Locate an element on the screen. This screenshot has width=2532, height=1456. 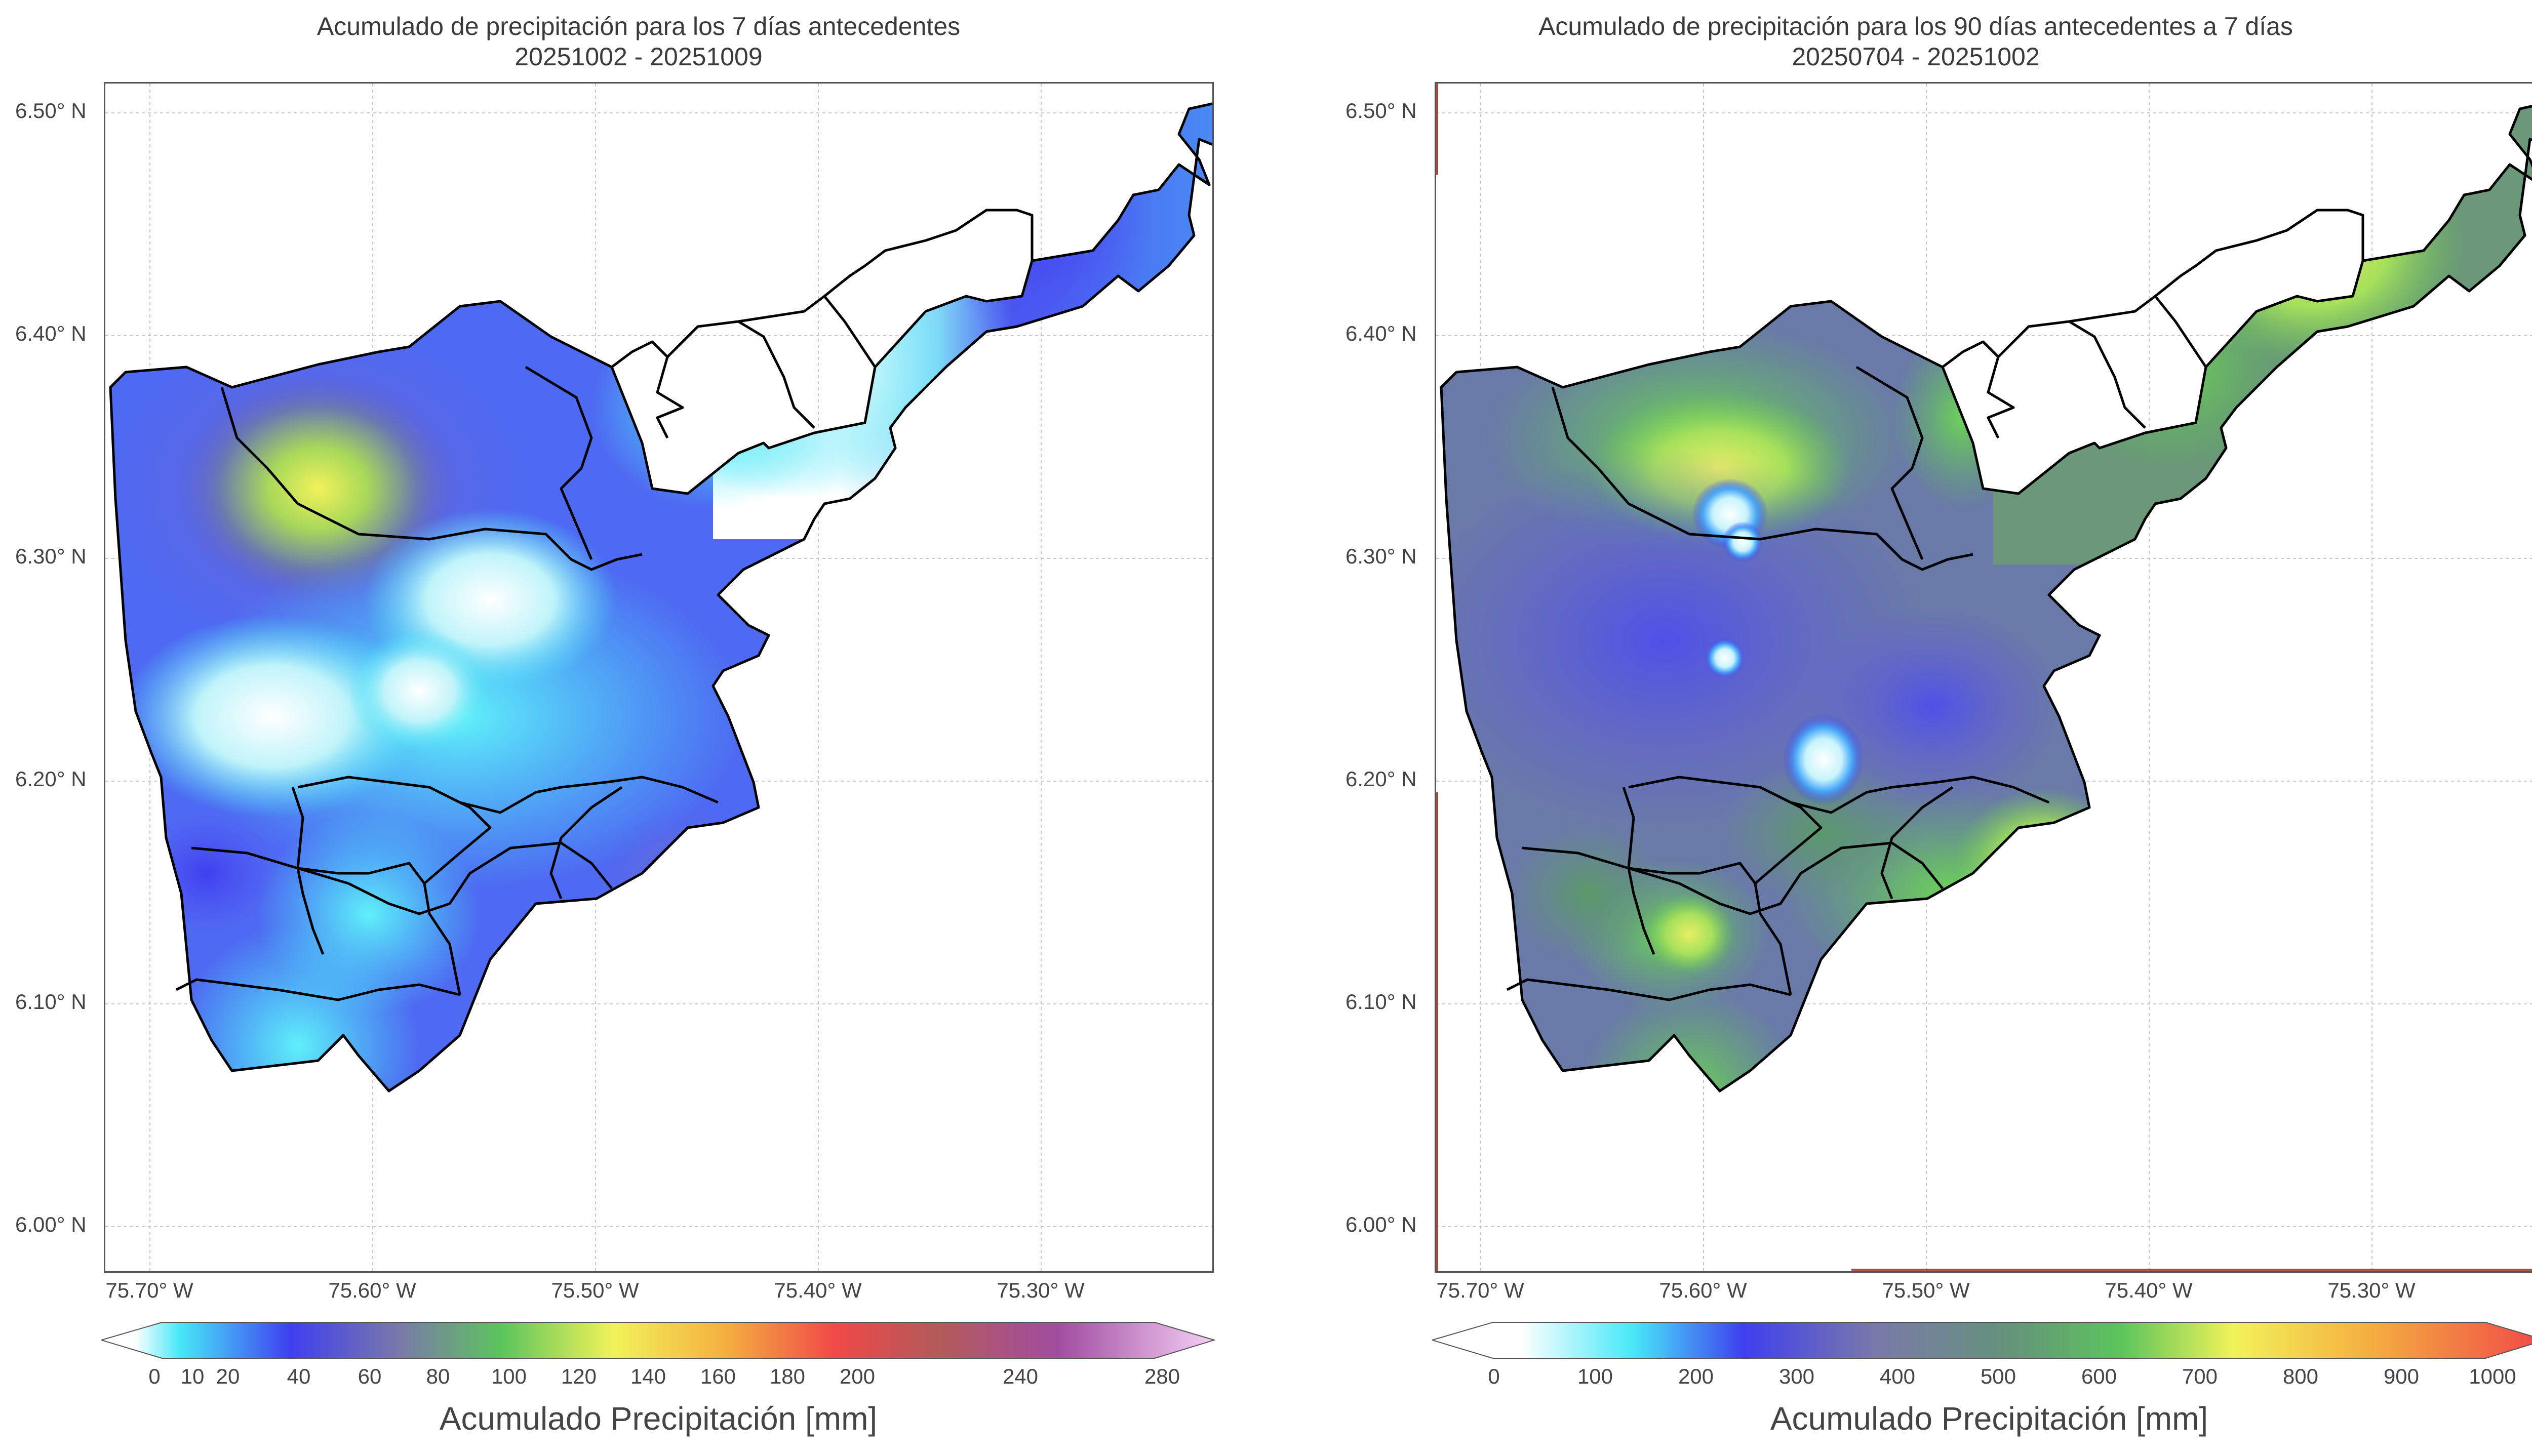
right-lat-label-630: 6.30° N is located at coordinates (1381, 556).